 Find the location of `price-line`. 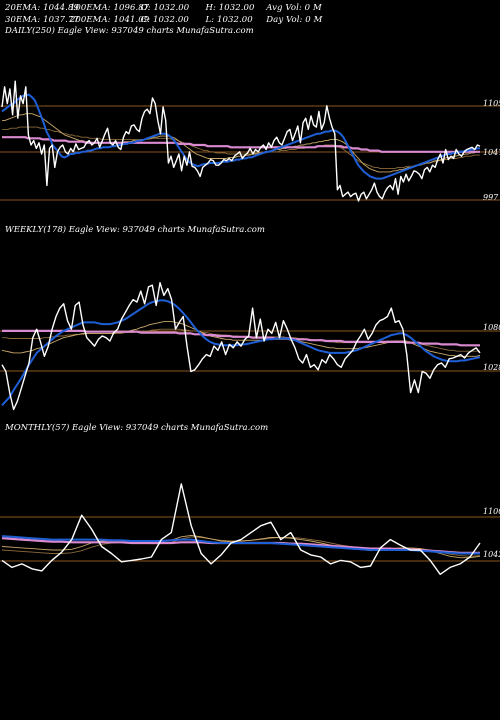

price-line is located at coordinates (241, 529).